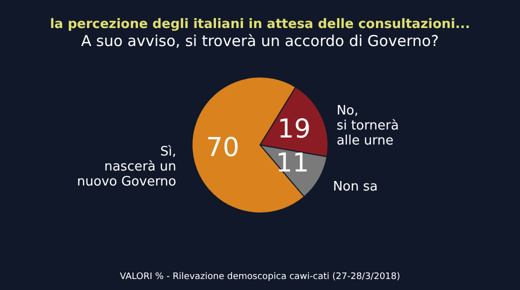  What do you see at coordinates (126, 167) in the screenshot?
I see `slice-label: Sì, nascerà un nuovo Governo` at bounding box center [126, 167].